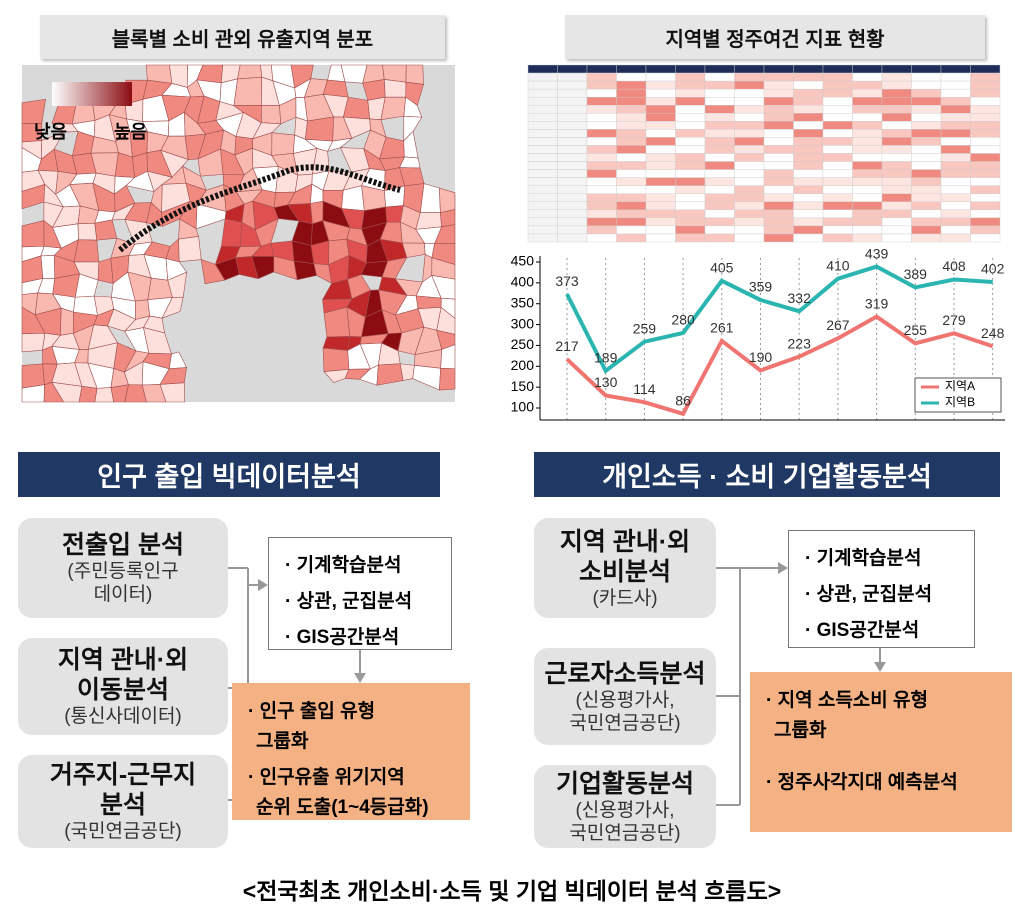 The image size is (1024, 917). I want to click on data-label: 86, so click(683, 401).